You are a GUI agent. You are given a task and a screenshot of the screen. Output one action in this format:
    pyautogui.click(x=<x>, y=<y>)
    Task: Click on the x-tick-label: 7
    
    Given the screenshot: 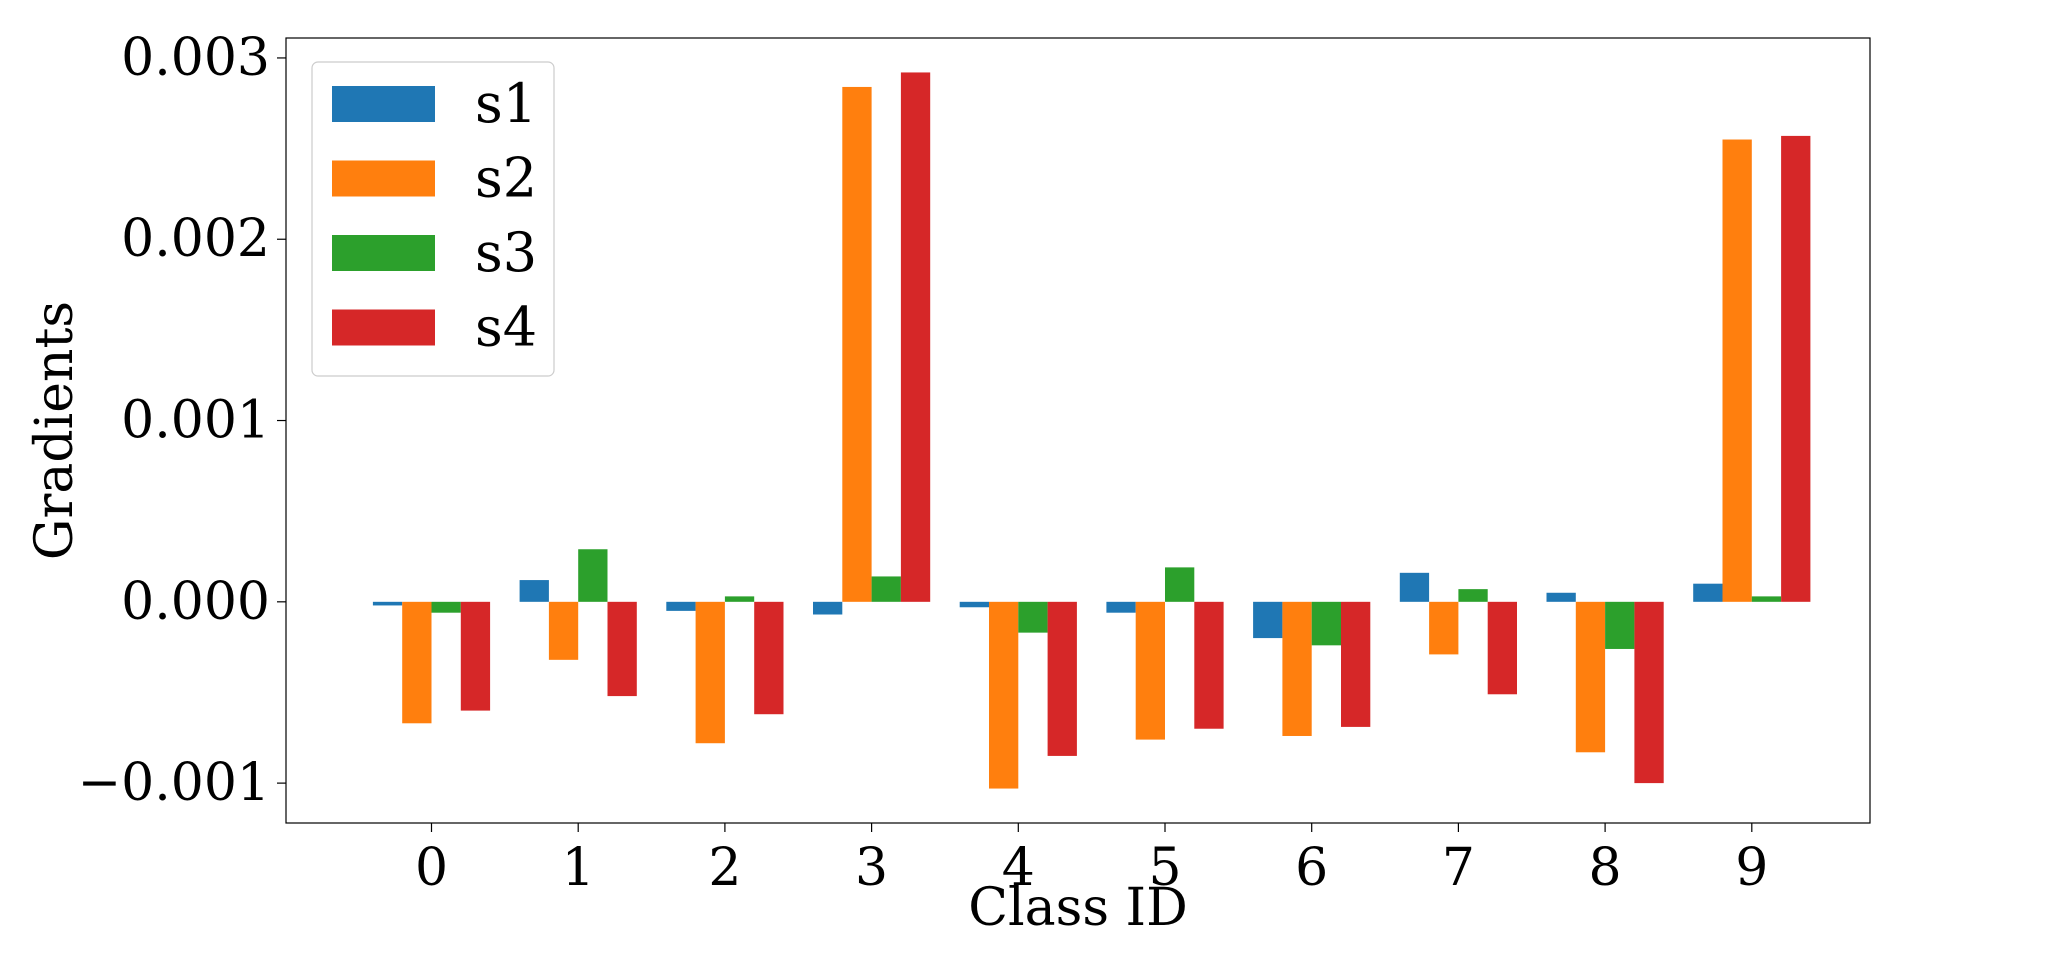 What is the action you would take?
    pyautogui.click(x=1458, y=868)
    